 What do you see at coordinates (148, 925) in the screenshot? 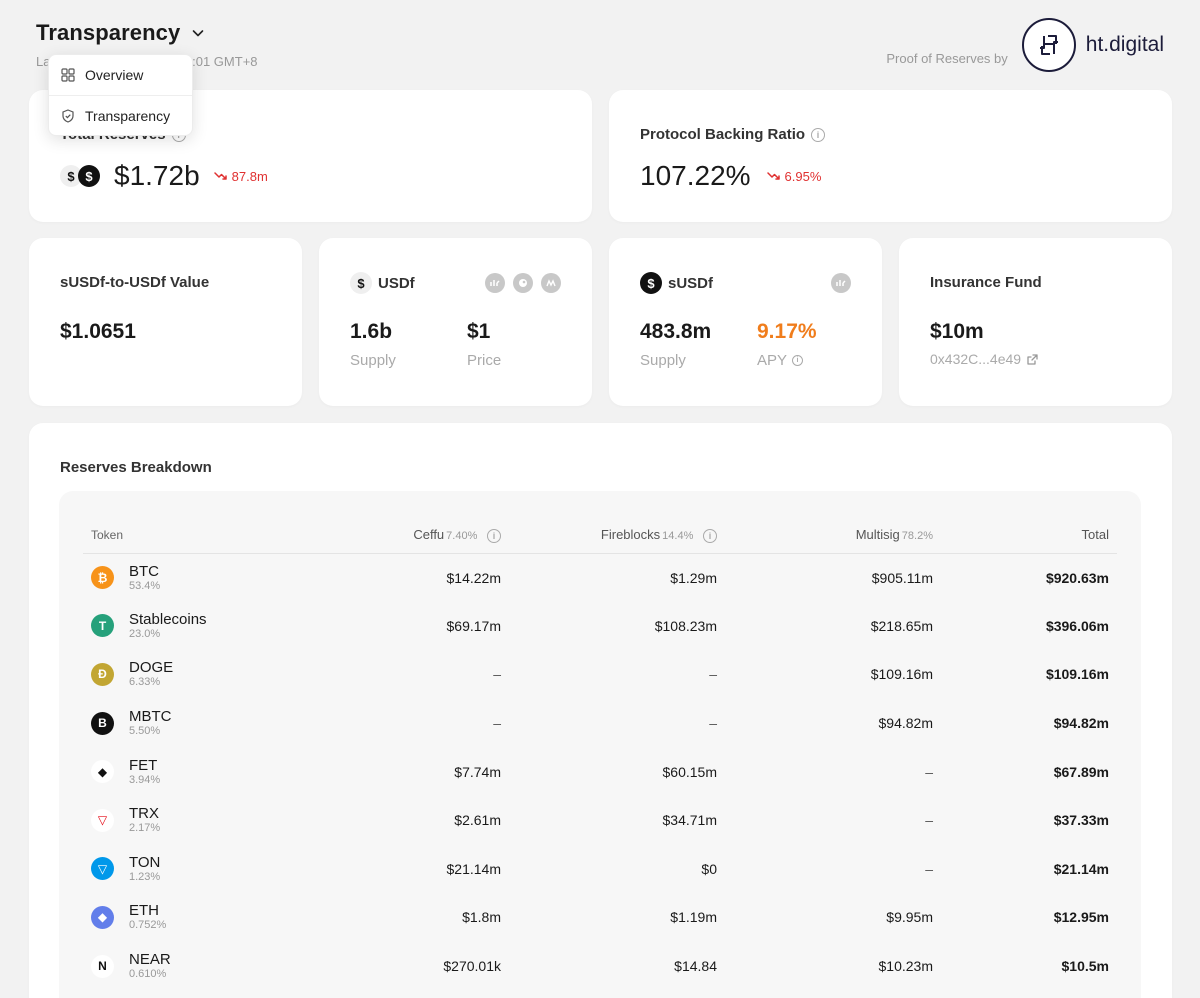
I see `token-pct: 0.752%` at bounding box center [148, 925].